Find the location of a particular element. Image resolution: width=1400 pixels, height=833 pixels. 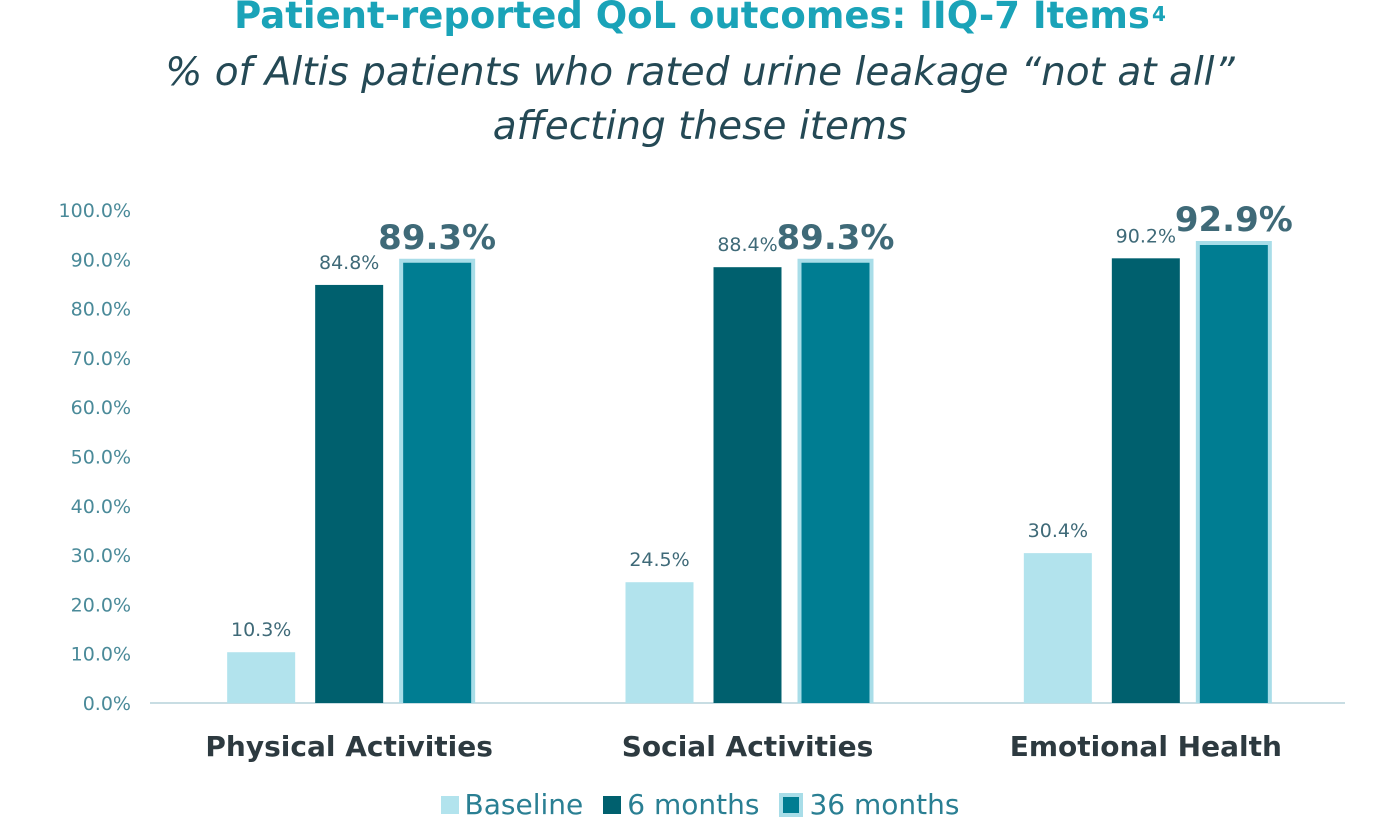

legend-item-6-months: 6 months is located at coordinates (681, 804).